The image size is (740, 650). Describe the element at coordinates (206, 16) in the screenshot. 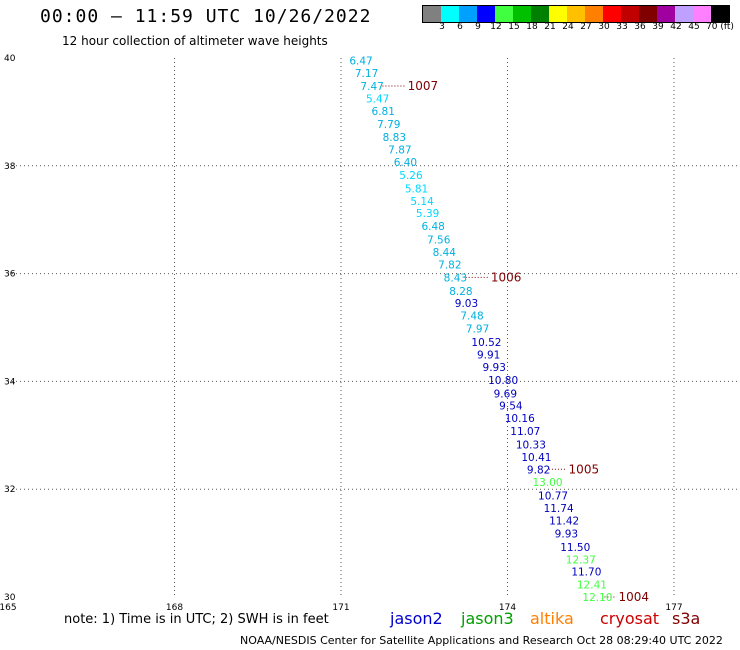

I see `chart-title: 00:00 – 11:59 UTC 10/26/2022` at that location.